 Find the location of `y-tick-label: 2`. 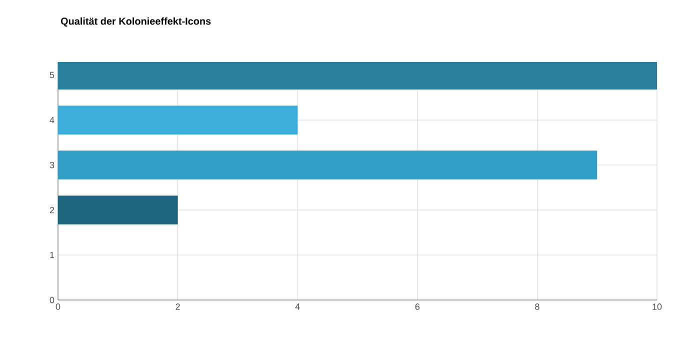

y-tick-label: 2 is located at coordinates (52, 210).